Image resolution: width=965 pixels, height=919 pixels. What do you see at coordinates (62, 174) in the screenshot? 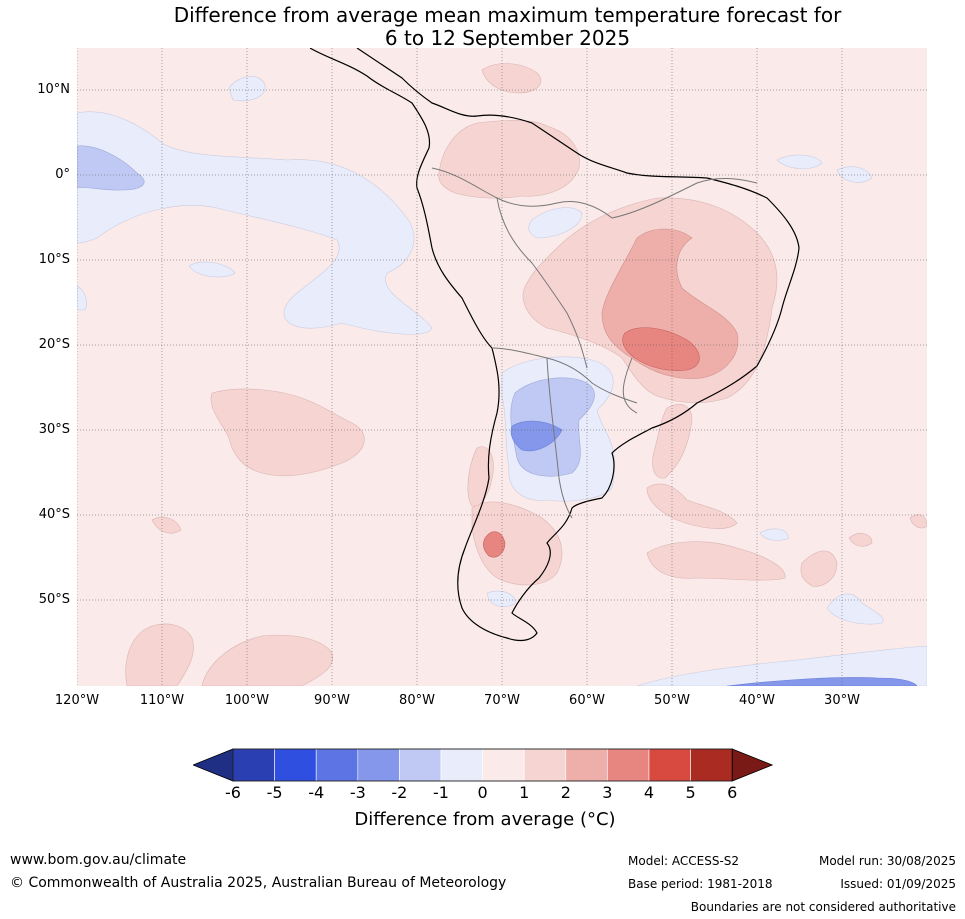
I see `lat-label-0: 0°` at bounding box center [62, 174].